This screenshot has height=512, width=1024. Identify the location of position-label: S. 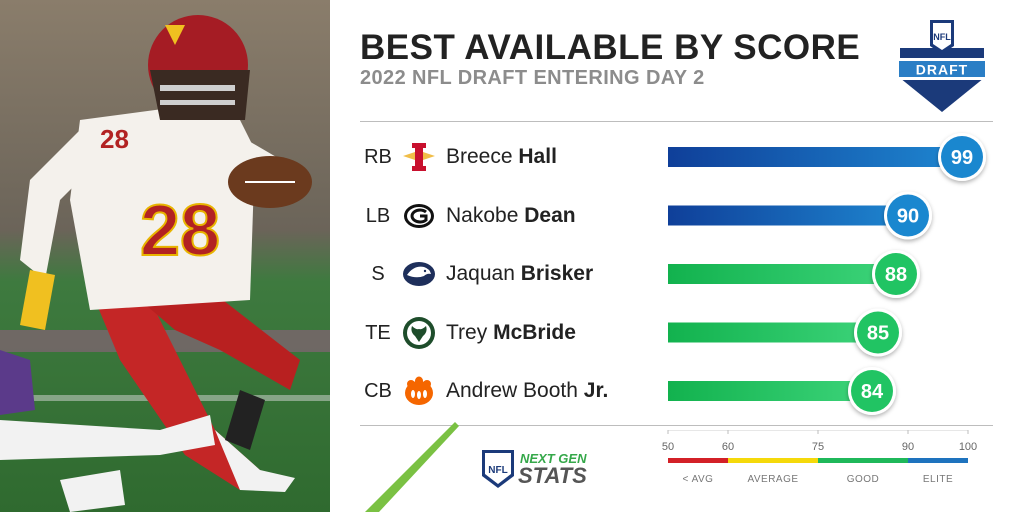
(378, 274).